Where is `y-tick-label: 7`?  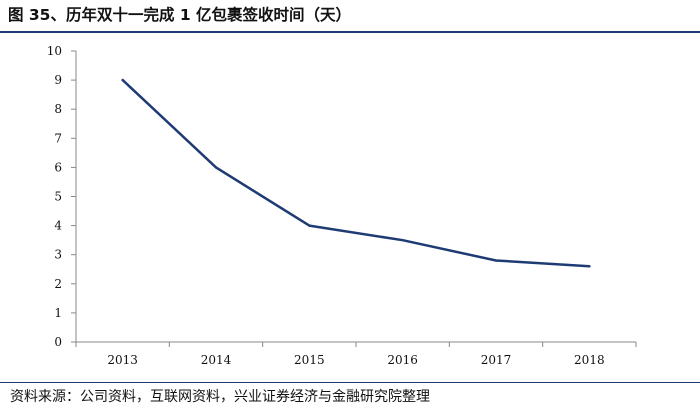 y-tick-label: 7 is located at coordinates (58, 138).